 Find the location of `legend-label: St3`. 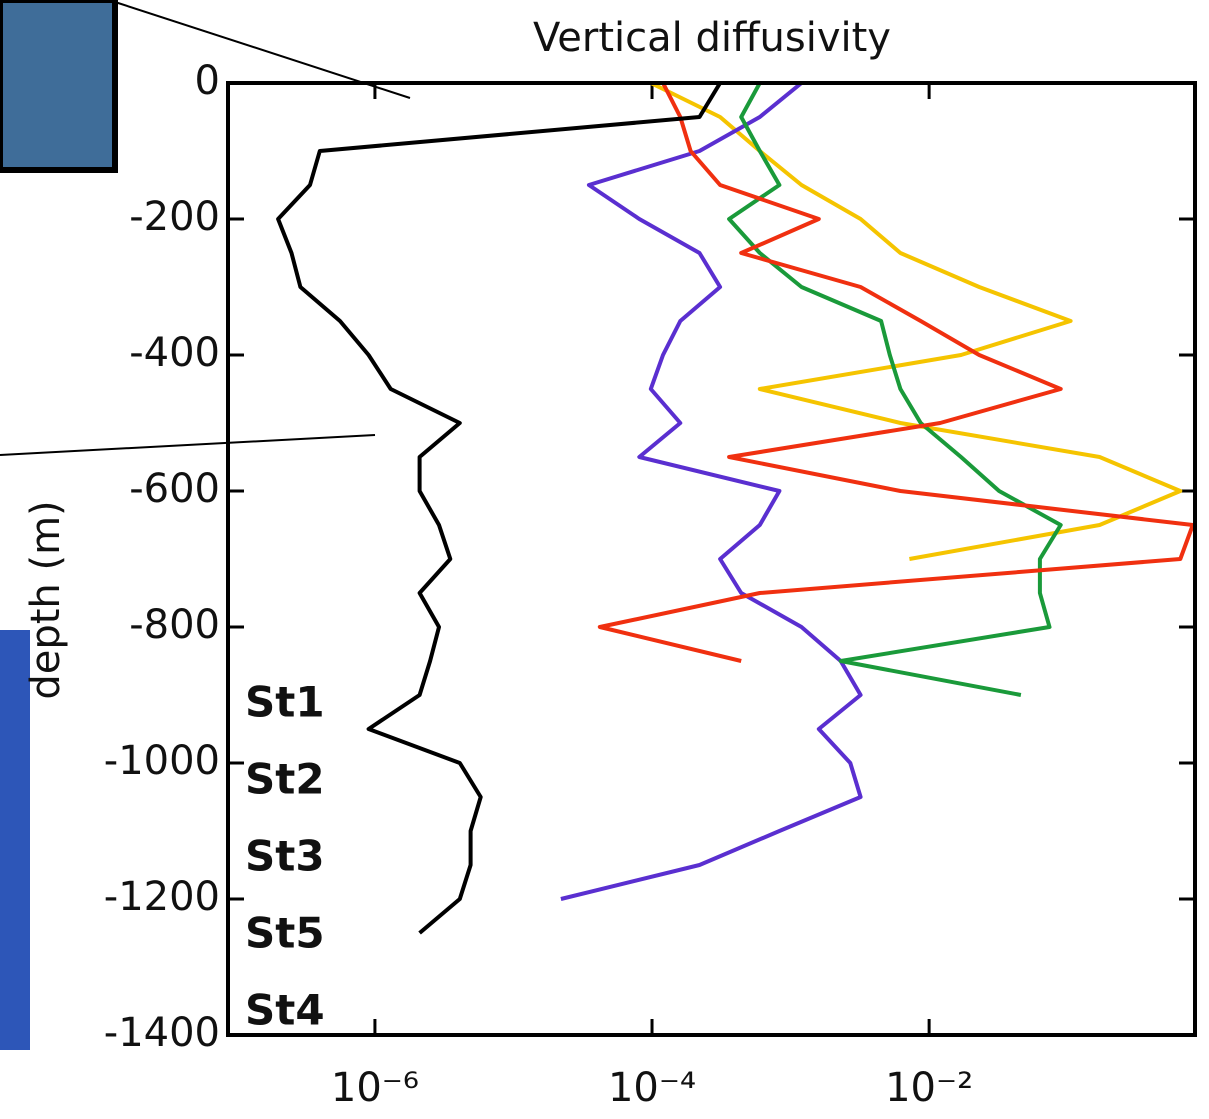

legend-label: St3 is located at coordinates (285, 856).